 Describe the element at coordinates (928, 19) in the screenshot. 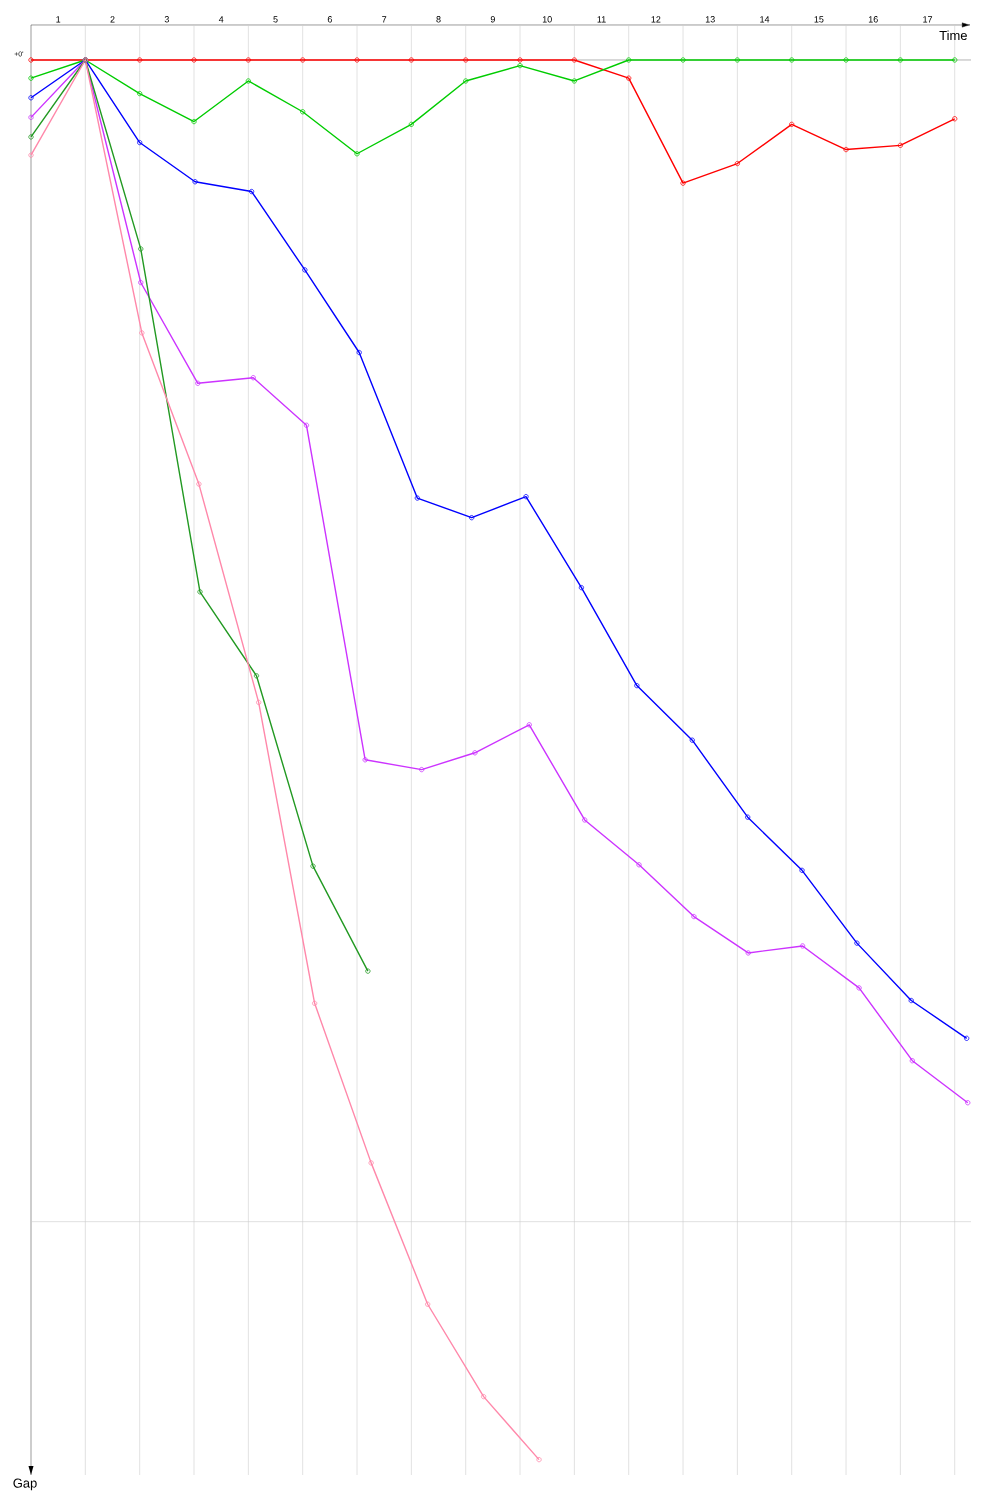

I see `x-tick-label: 17` at that location.